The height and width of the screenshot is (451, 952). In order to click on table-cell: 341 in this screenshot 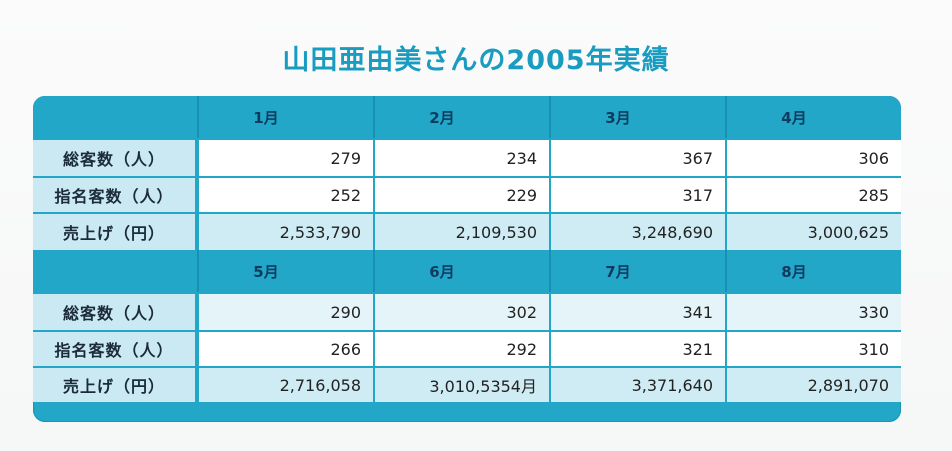, I will do `click(637, 311)`.